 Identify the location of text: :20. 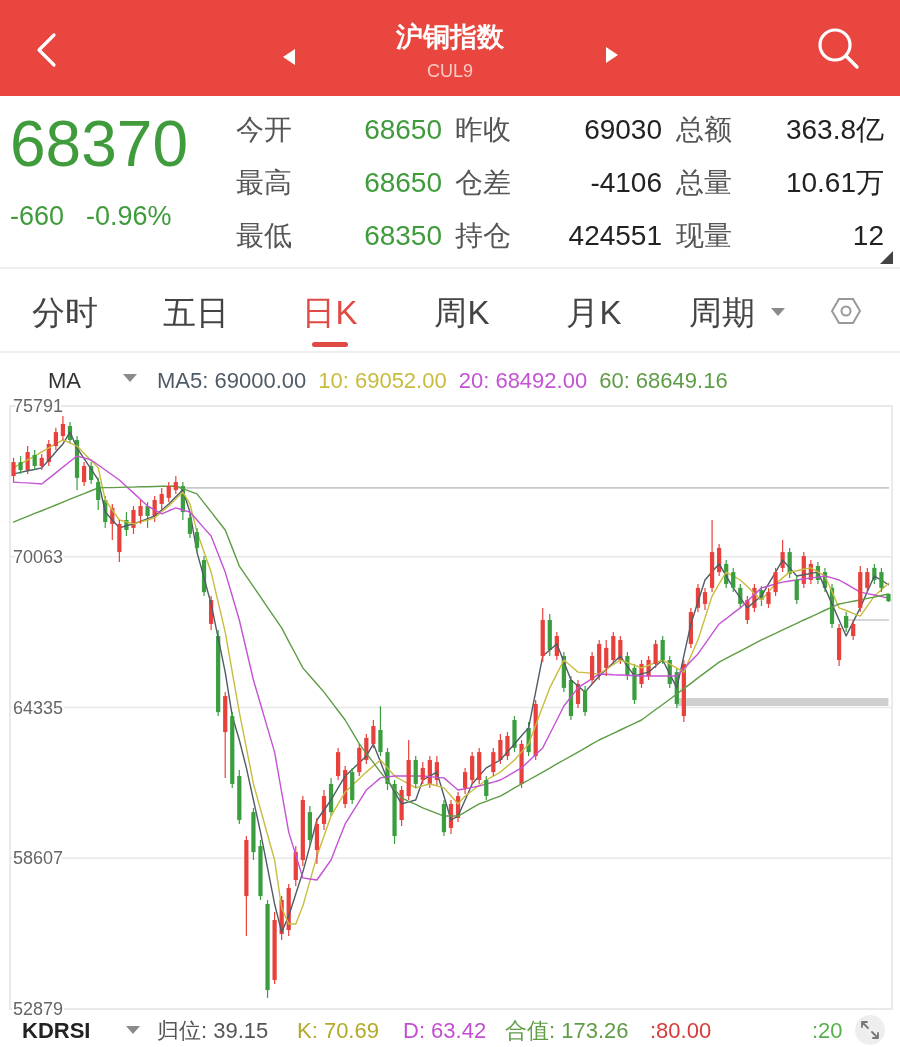
(827, 1030).